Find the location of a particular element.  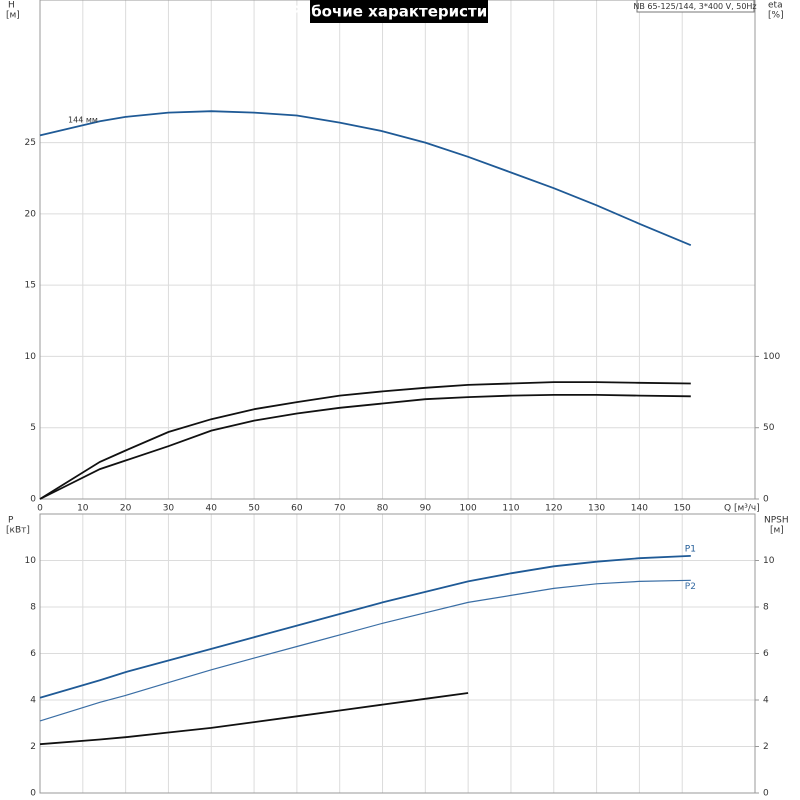

curve-label: 144 мм is located at coordinates (83, 120).